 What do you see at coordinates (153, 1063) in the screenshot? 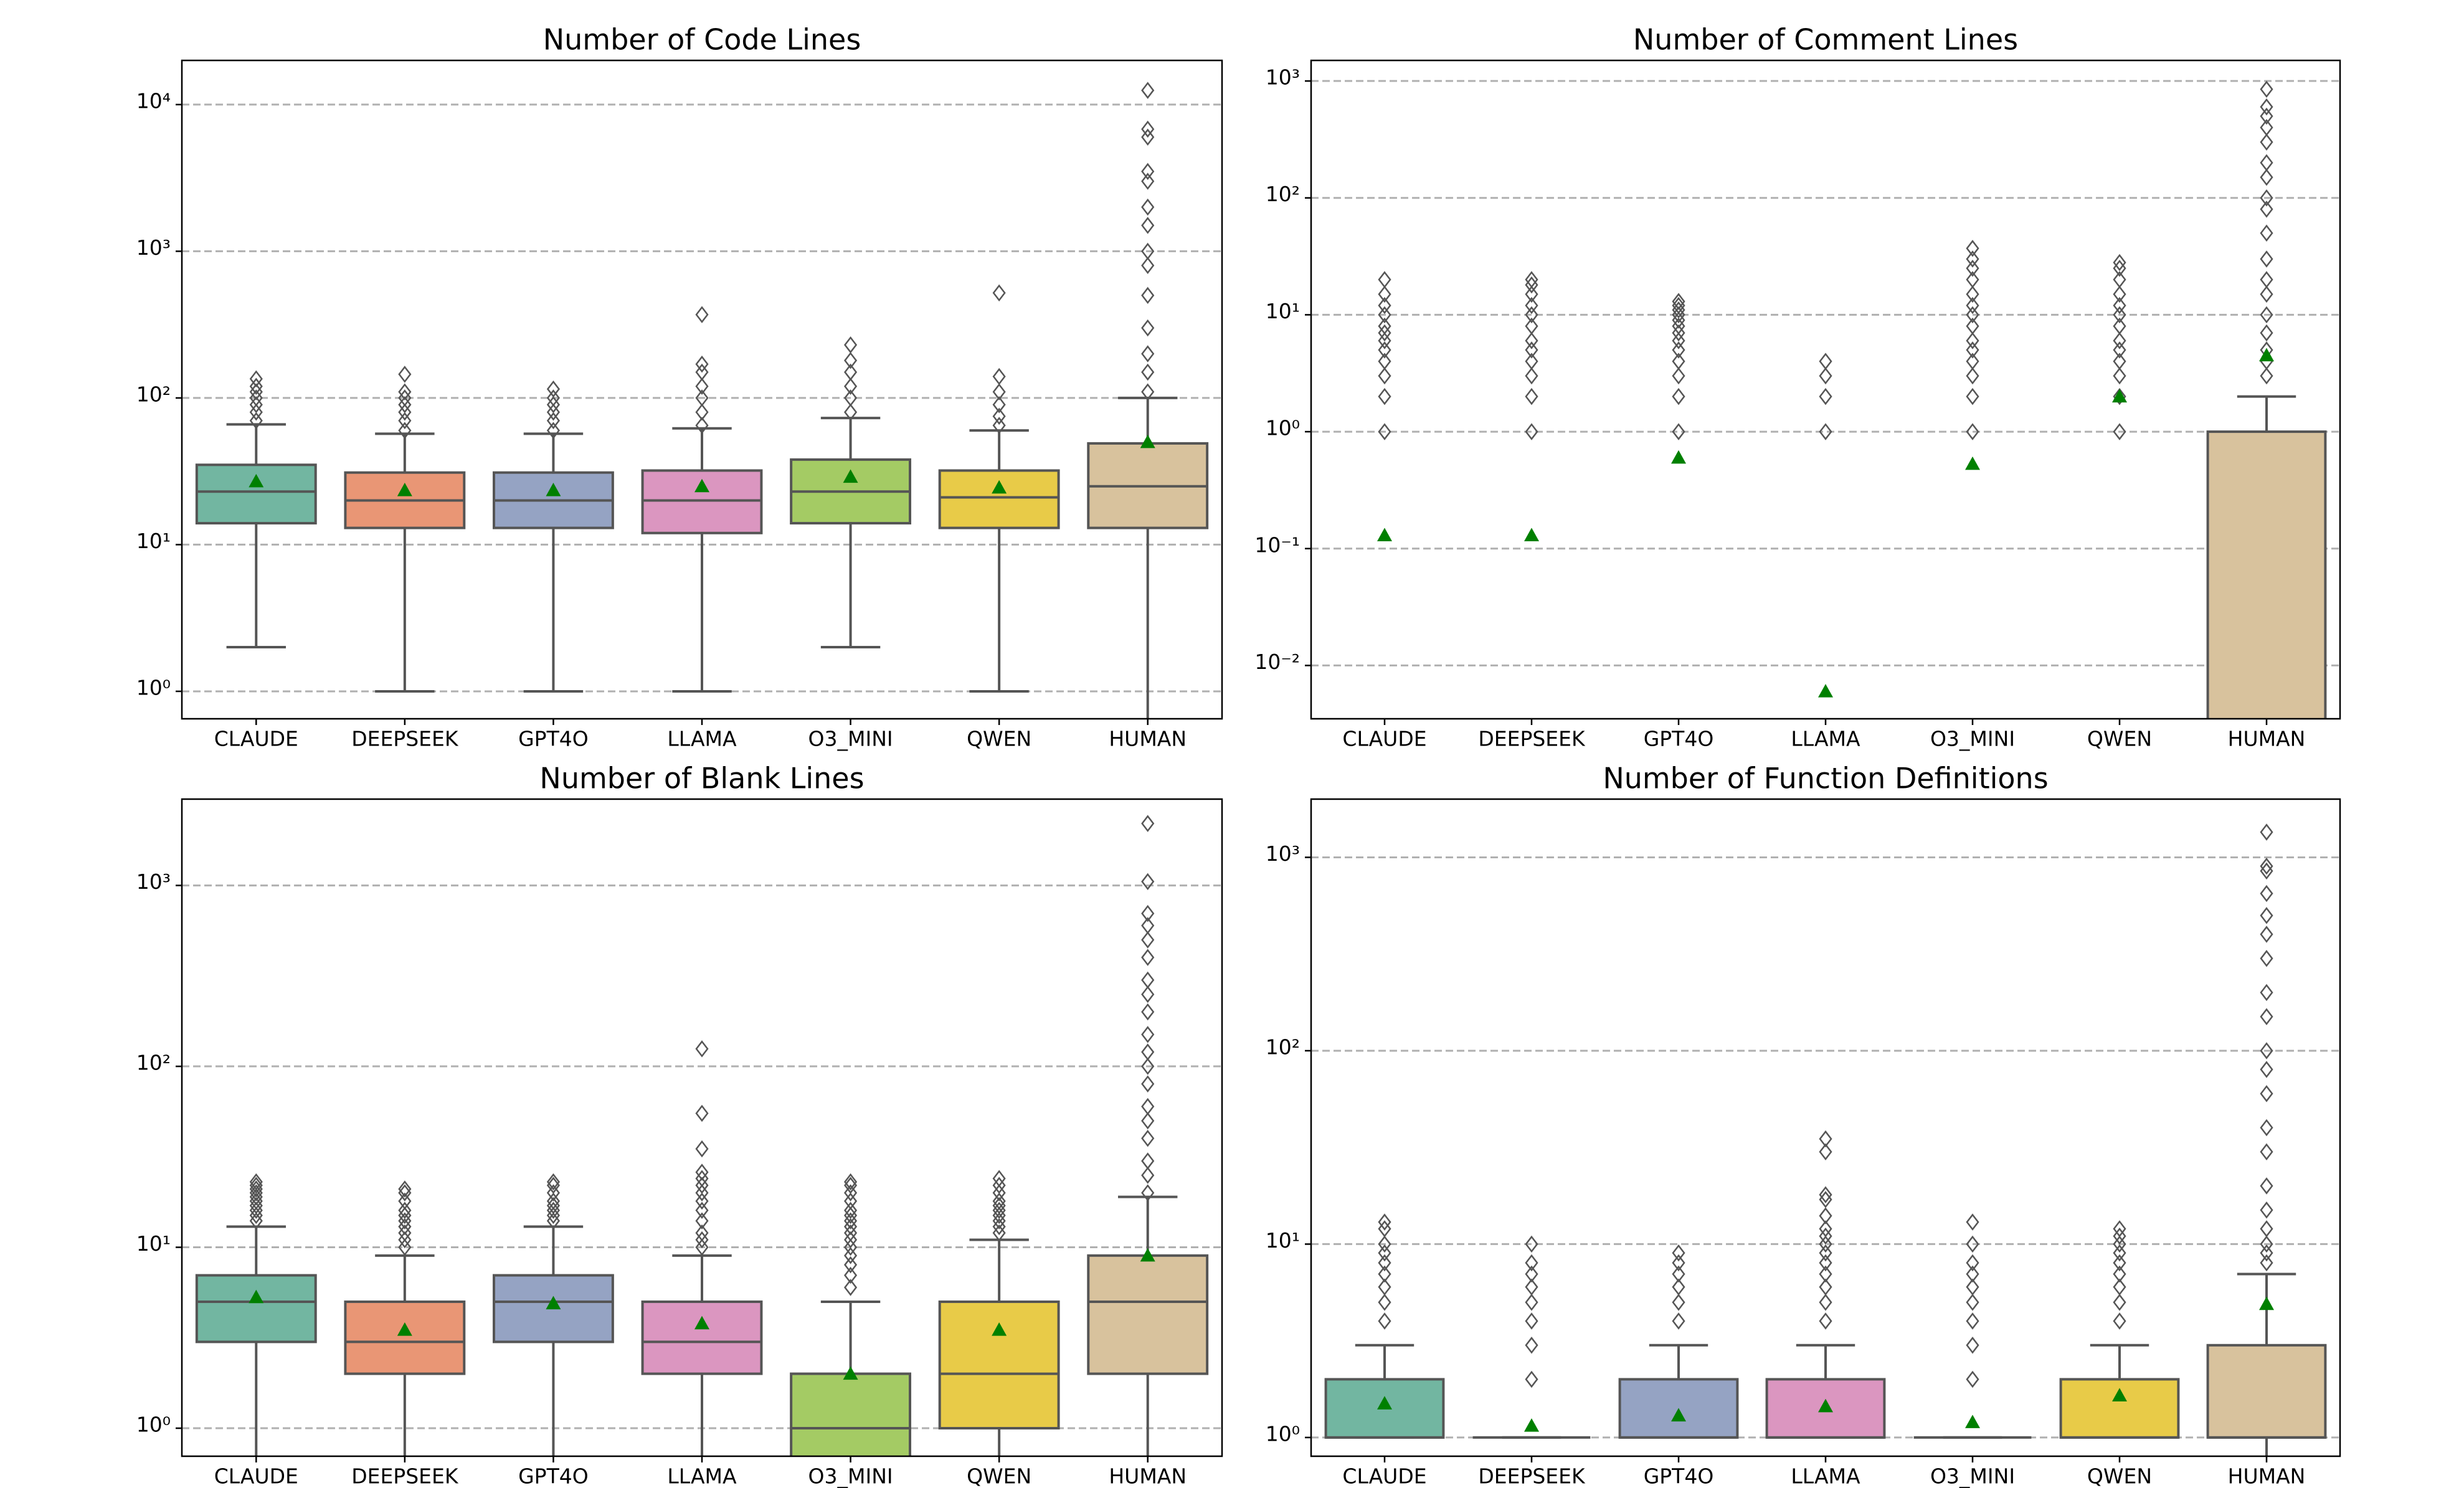
I see `y-tick-label: 10²` at bounding box center [153, 1063].